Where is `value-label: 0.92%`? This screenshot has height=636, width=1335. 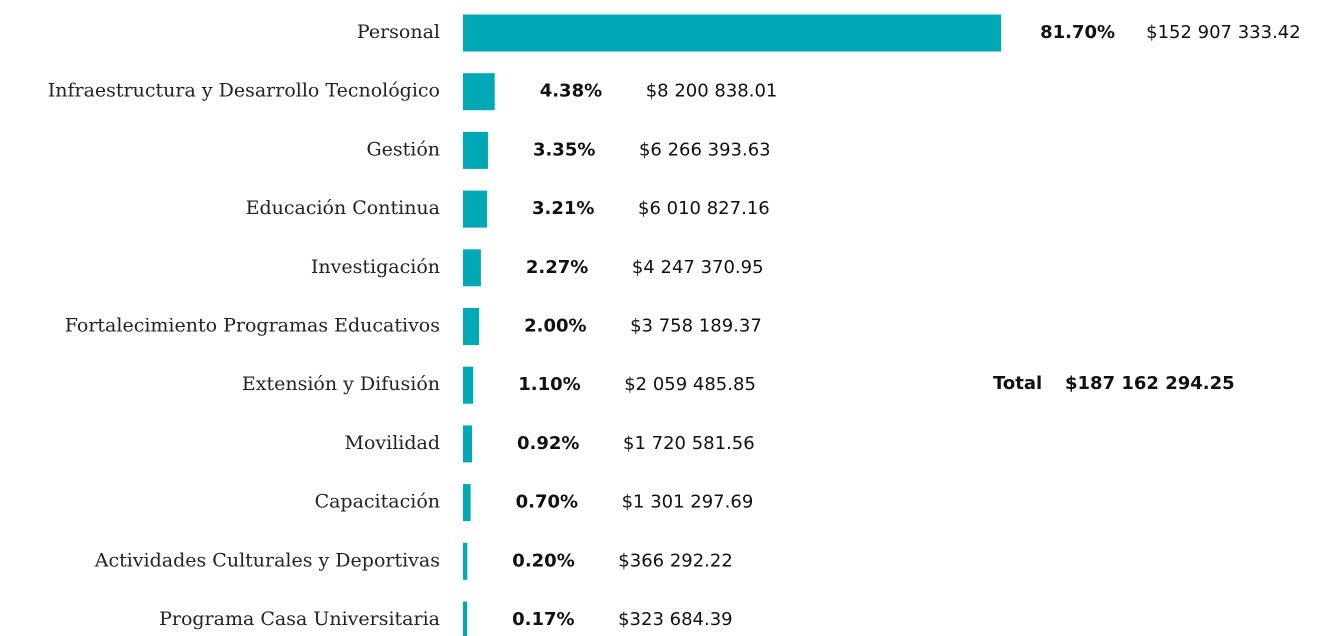 value-label: 0.92% is located at coordinates (548, 443).